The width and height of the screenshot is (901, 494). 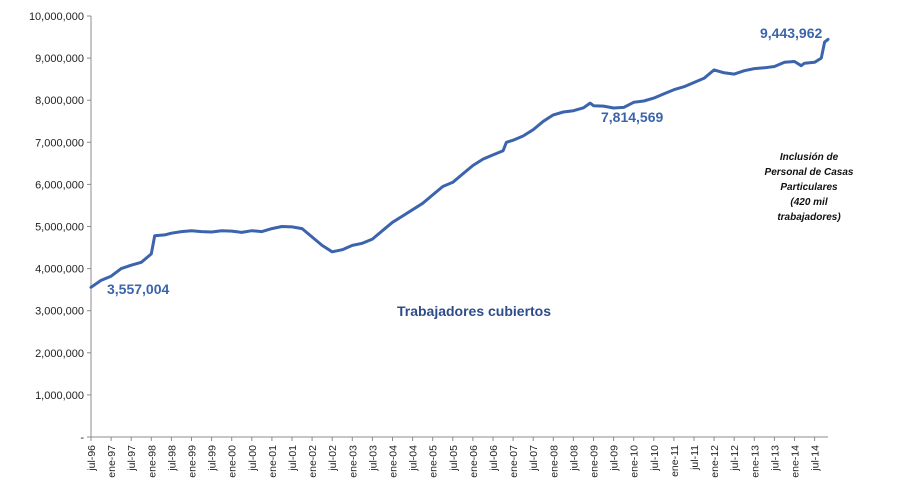 What do you see at coordinates (791, 33) in the screenshot?
I see `data-label-end: 9,443,962` at bounding box center [791, 33].